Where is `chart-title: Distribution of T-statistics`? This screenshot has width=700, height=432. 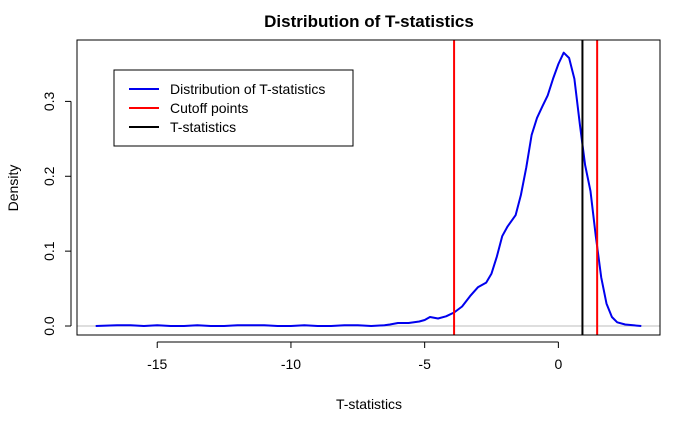 chart-title: Distribution of T-statistics is located at coordinates (369, 21).